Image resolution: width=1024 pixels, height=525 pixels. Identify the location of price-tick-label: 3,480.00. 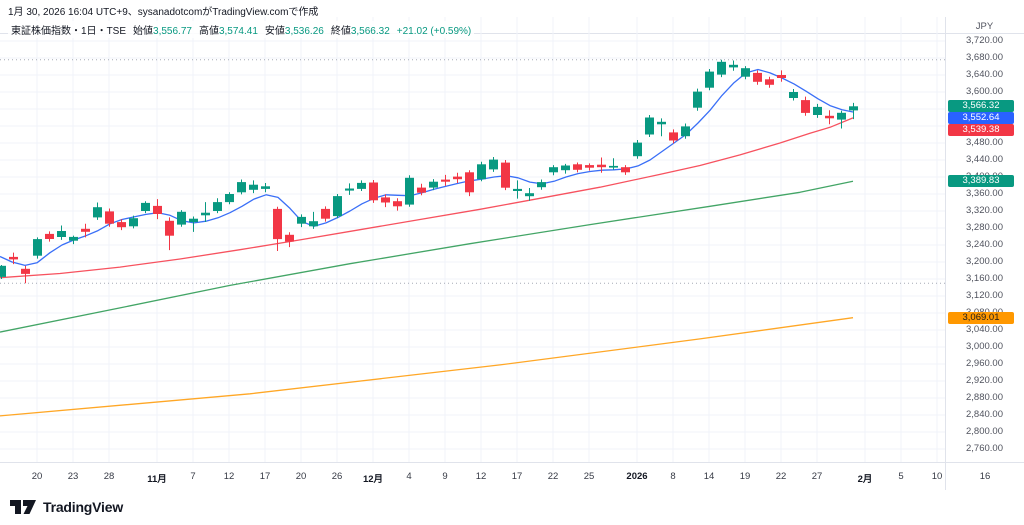
(984, 142).